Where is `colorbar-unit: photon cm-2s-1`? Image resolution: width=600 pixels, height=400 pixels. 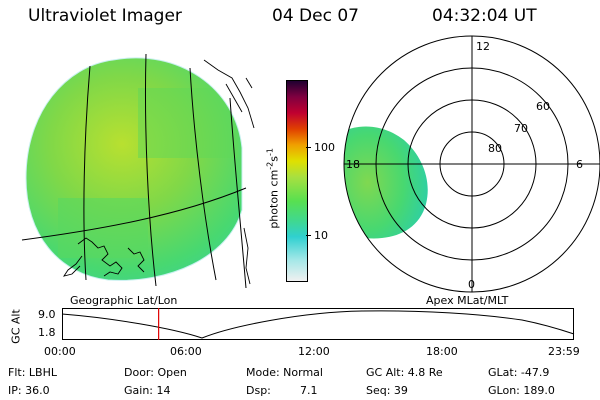 colorbar-unit: photon cm-2s-1 is located at coordinates (273, 188).